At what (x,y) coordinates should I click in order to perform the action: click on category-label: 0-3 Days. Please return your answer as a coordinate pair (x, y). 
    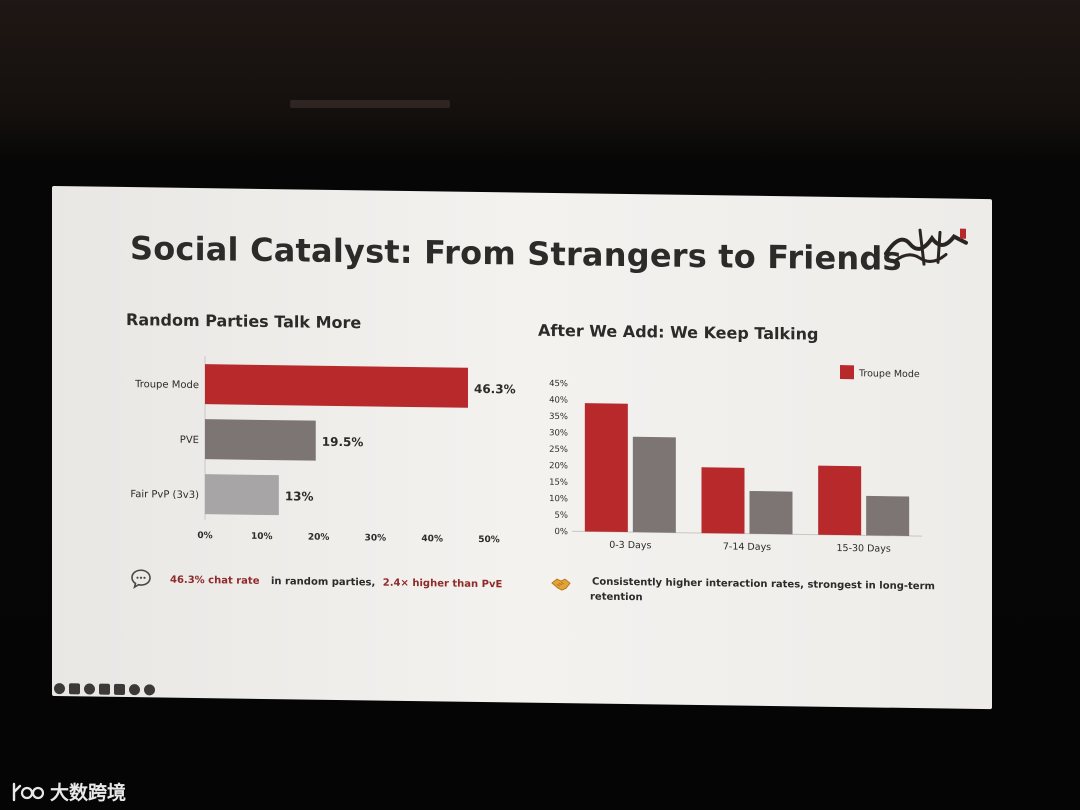
    Looking at the image, I should click on (630, 546).